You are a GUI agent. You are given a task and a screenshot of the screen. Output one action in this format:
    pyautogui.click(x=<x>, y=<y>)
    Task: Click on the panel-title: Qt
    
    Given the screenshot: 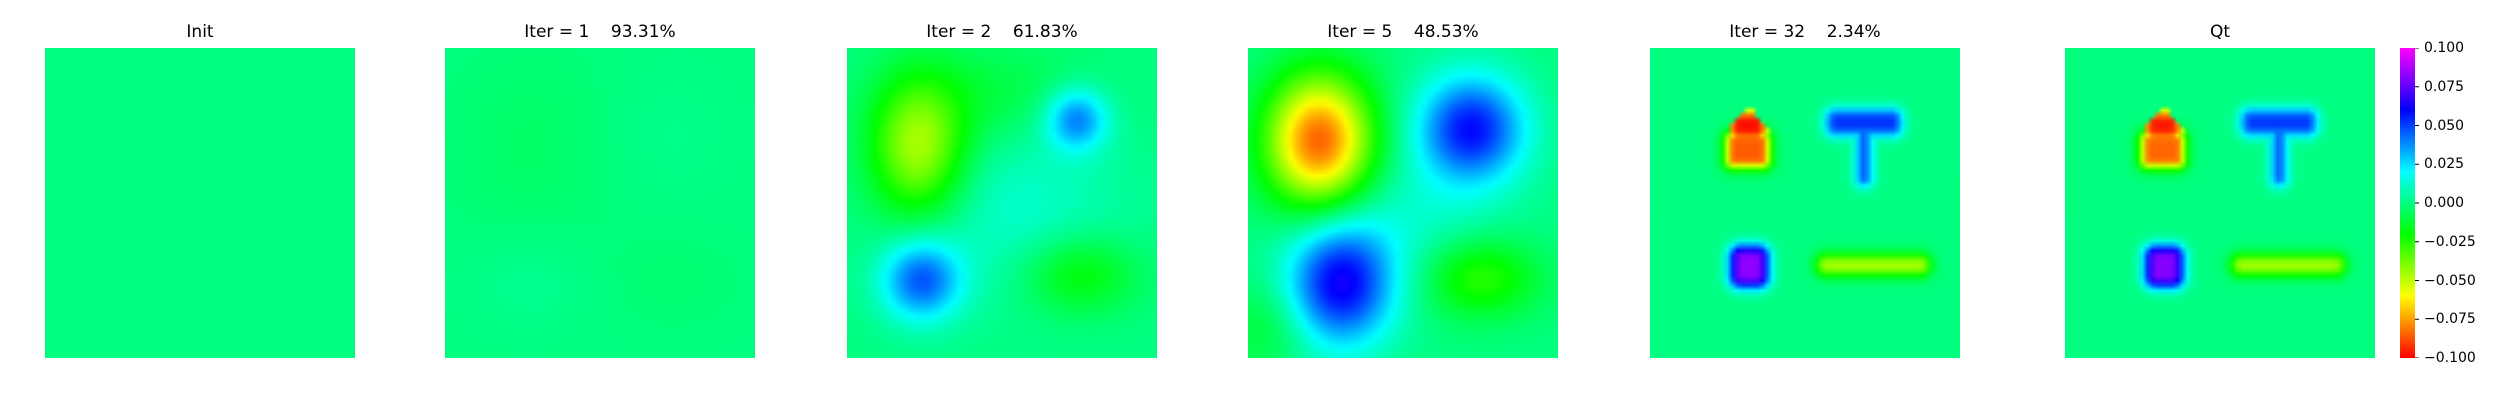 What is the action you would take?
    pyautogui.click(x=2220, y=32)
    